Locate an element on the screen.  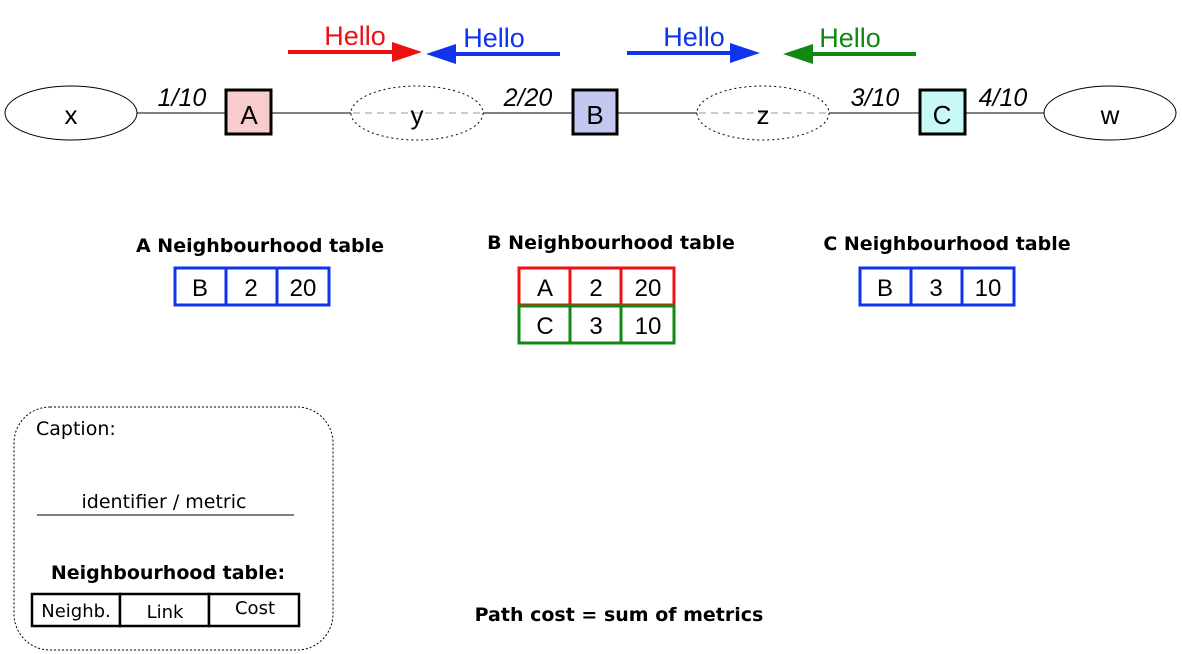
router-c: C is located at coordinates (942, 112).